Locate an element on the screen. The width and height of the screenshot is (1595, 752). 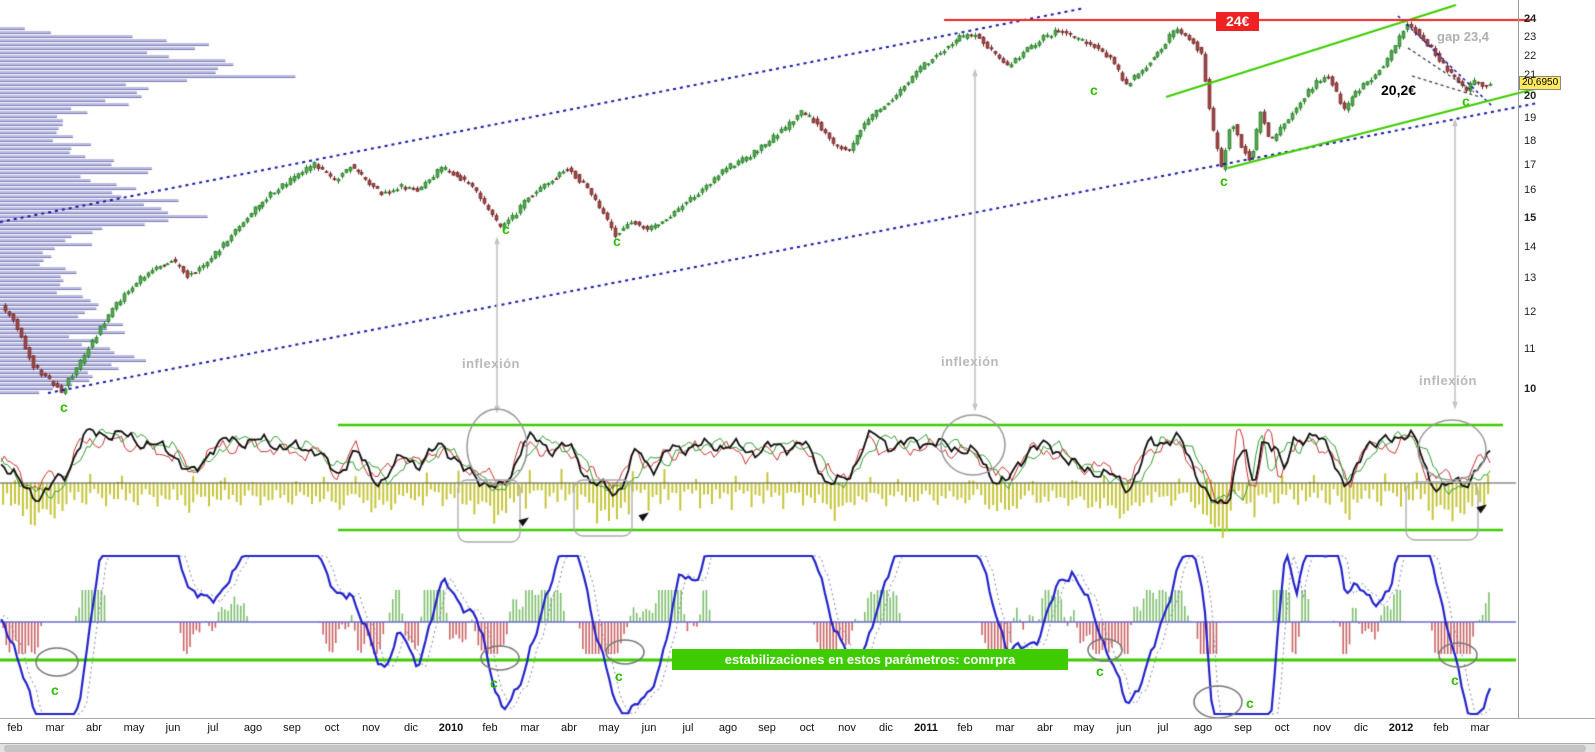
price-axis-tick: 10 is located at coordinates (1530, 389).